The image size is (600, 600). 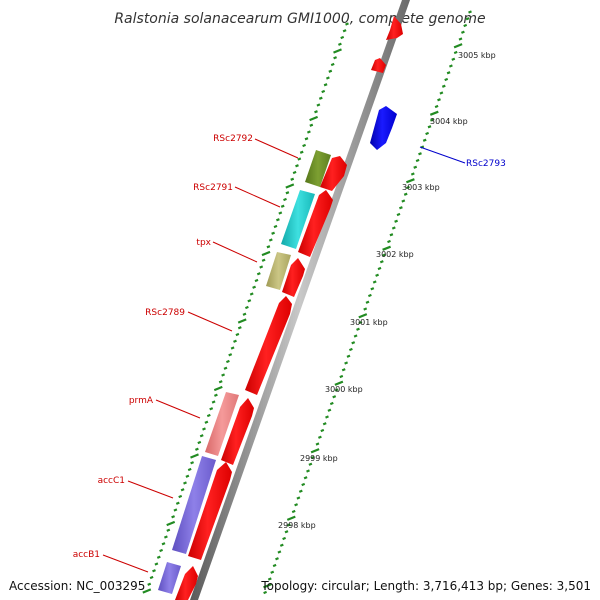 What do you see at coordinates (86, 555) in the screenshot?
I see `gene-label-accb1: accB1` at bounding box center [86, 555].